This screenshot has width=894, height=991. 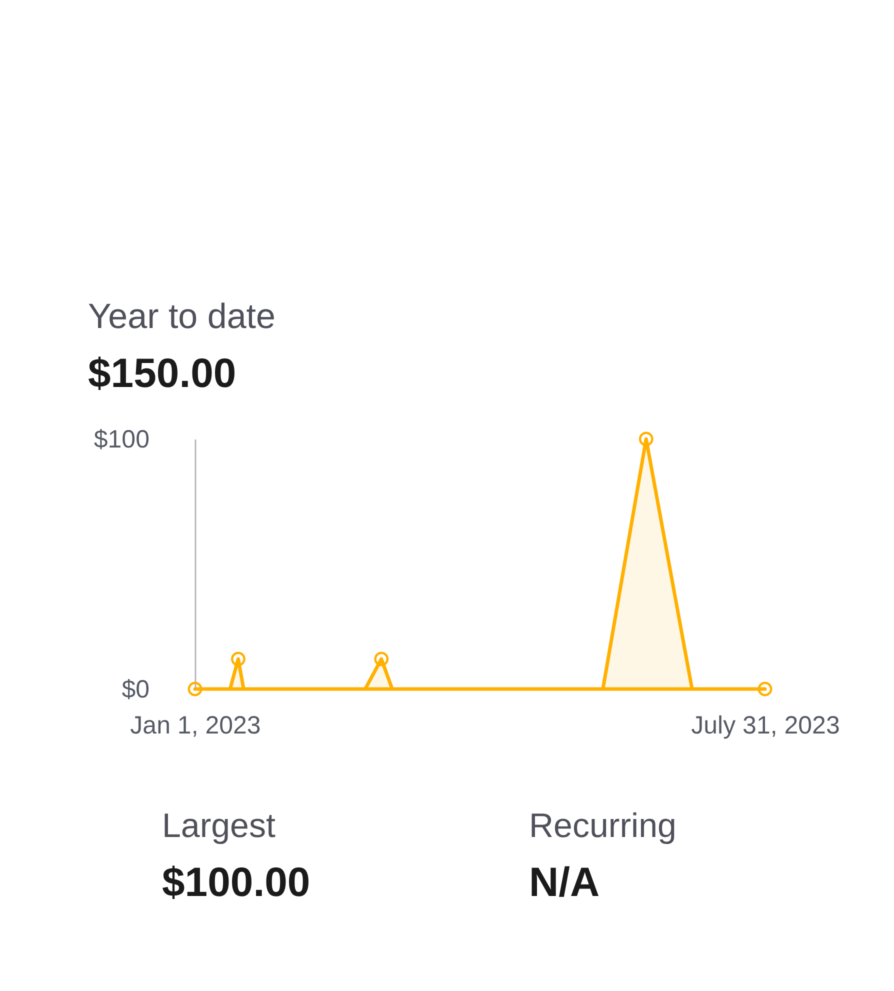 I want to click on y-tick-label: $0, so click(x=136, y=690).